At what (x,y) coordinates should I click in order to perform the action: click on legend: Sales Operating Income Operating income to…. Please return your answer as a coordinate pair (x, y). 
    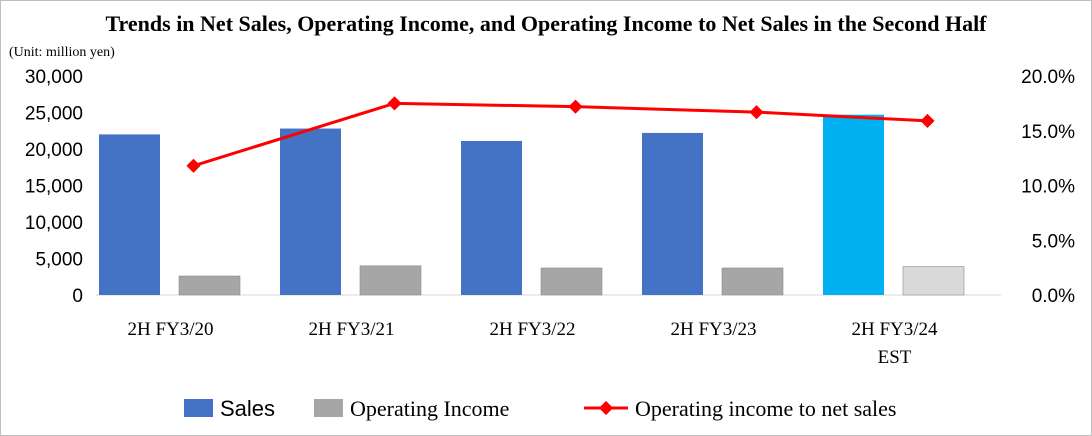
    Looking at the image, I should click on (540, 408).